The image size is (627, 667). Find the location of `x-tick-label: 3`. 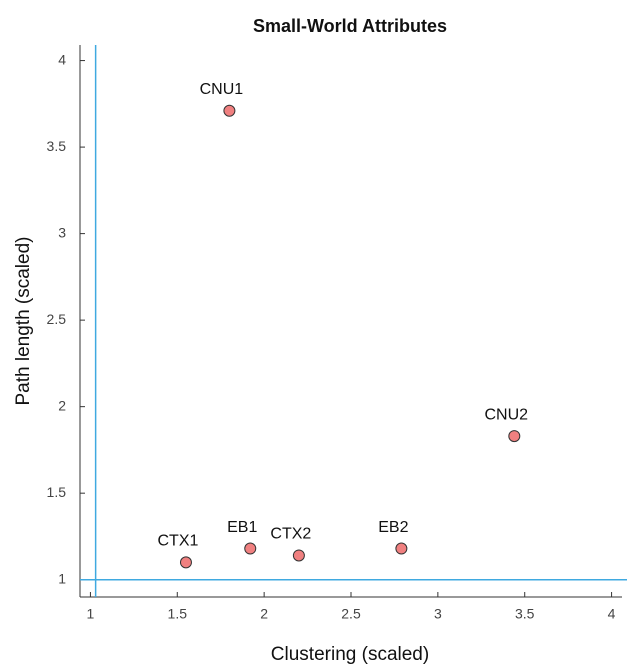

x-tick-label: 3 is located at coordinates (438, 614).